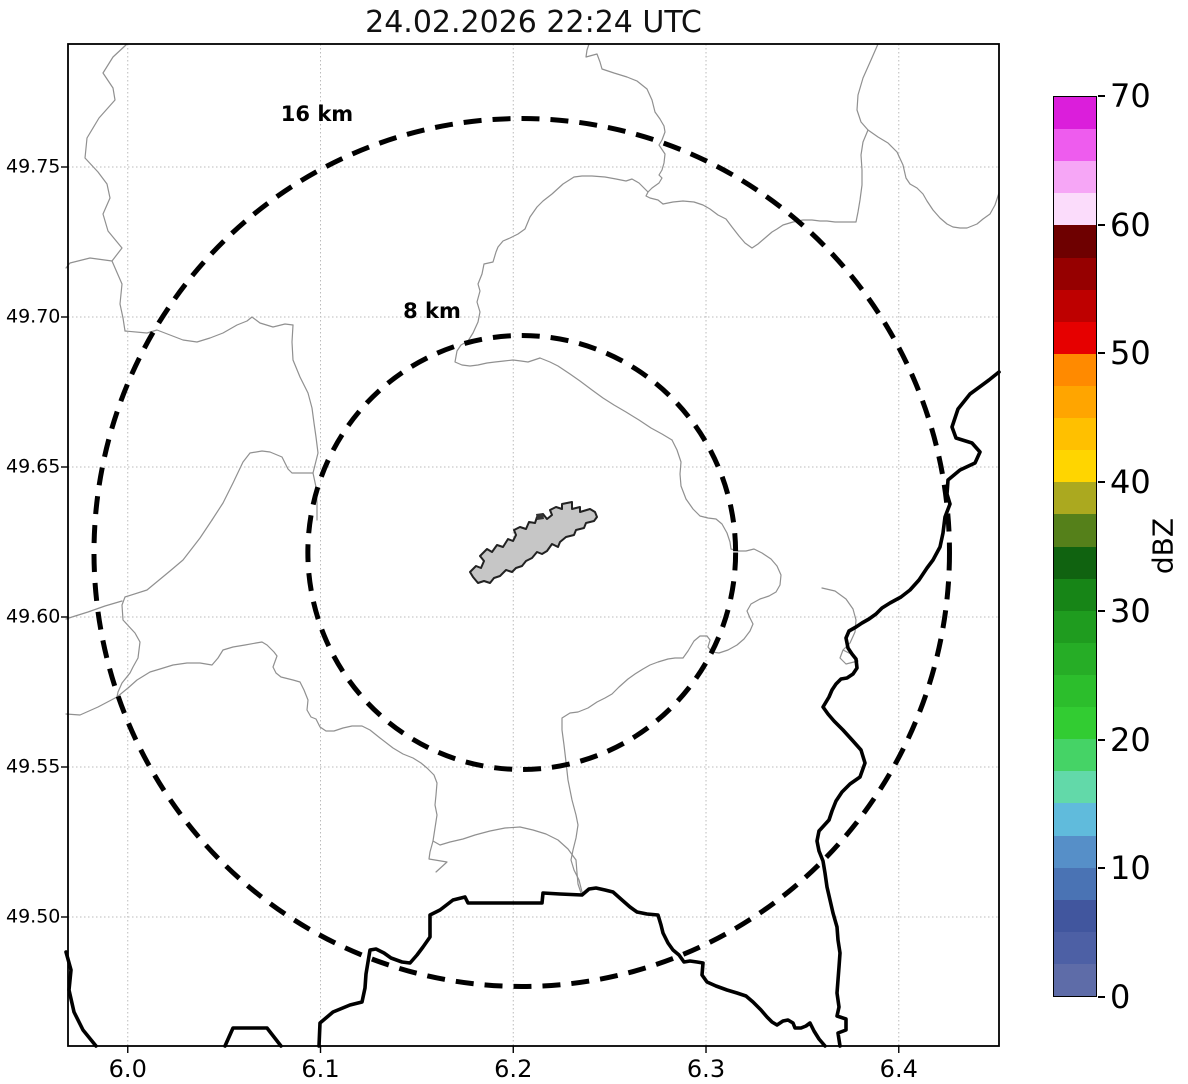 The height and width of the screenshot is (1084, 1188). Describe the element at coordinates (1130, 96) in the screenshot. I see `colorbar-tick-label: 70` at that location.